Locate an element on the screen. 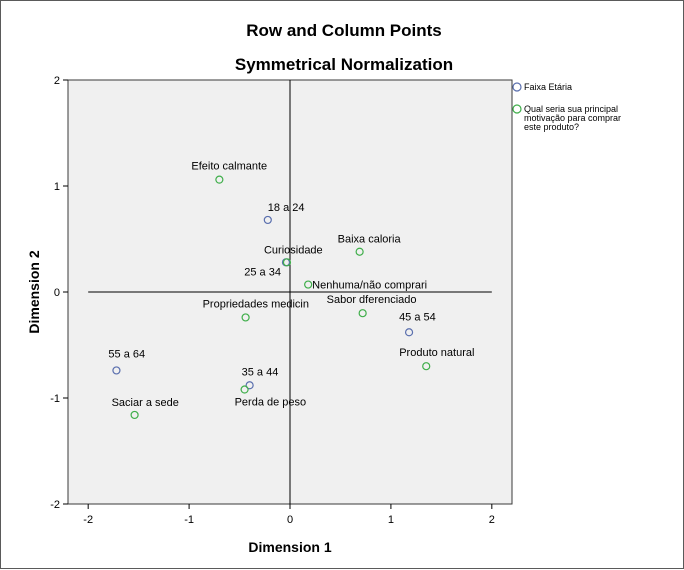 This screenshot has width=684, height=570. data-point-label: 25 a 34 is located at coordinates (262, 272).